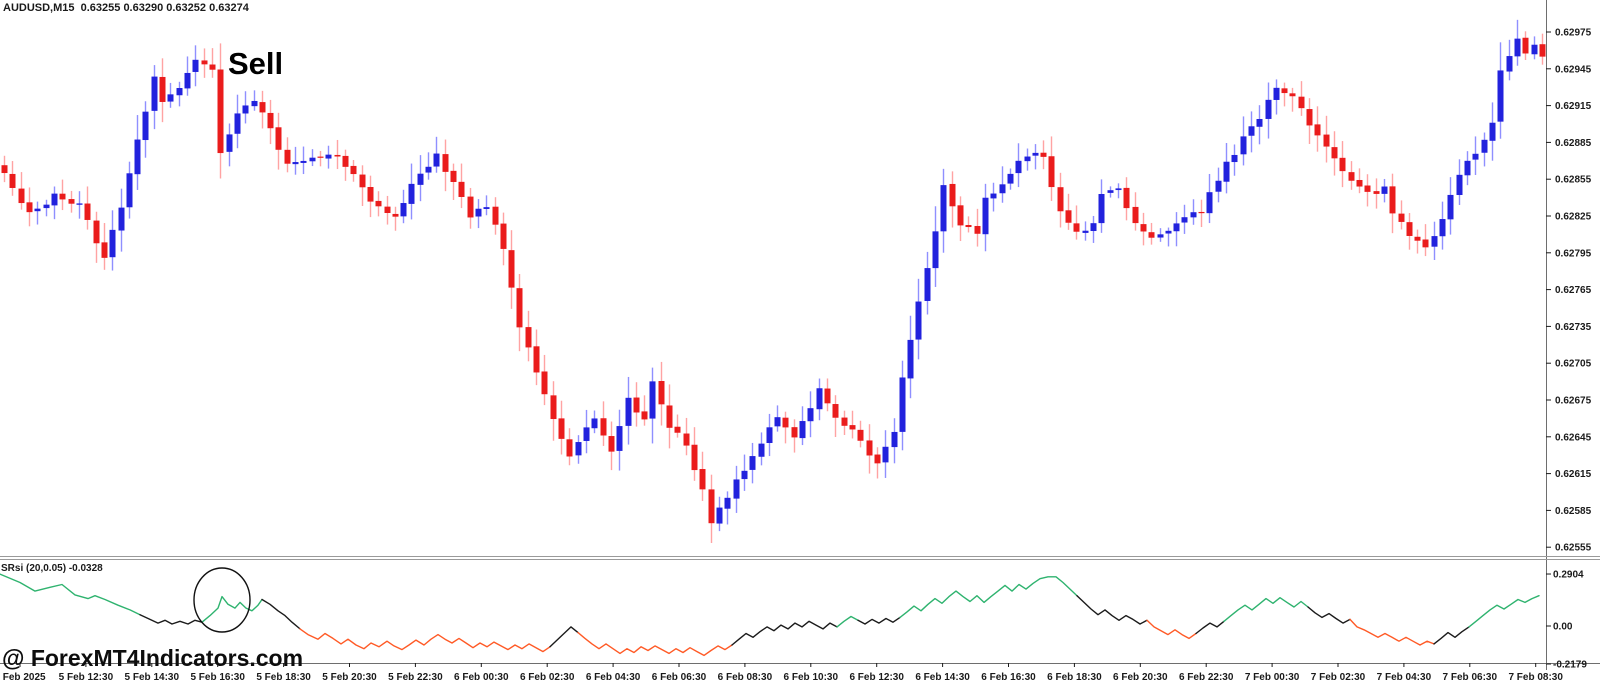  I want to click on svg-text: 0.62675, so click(1573, 401).